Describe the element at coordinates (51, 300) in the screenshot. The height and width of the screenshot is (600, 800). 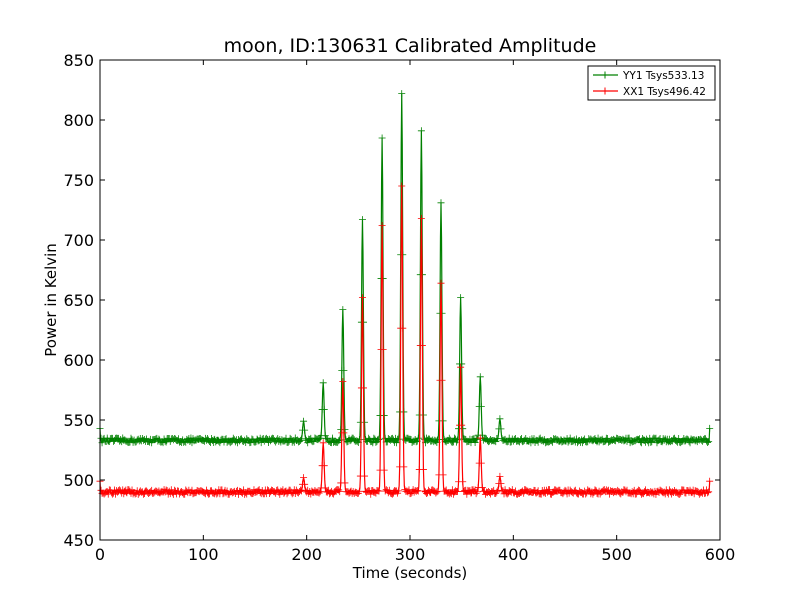
I see `y-axis-label: Power in Kelvin` at that location.